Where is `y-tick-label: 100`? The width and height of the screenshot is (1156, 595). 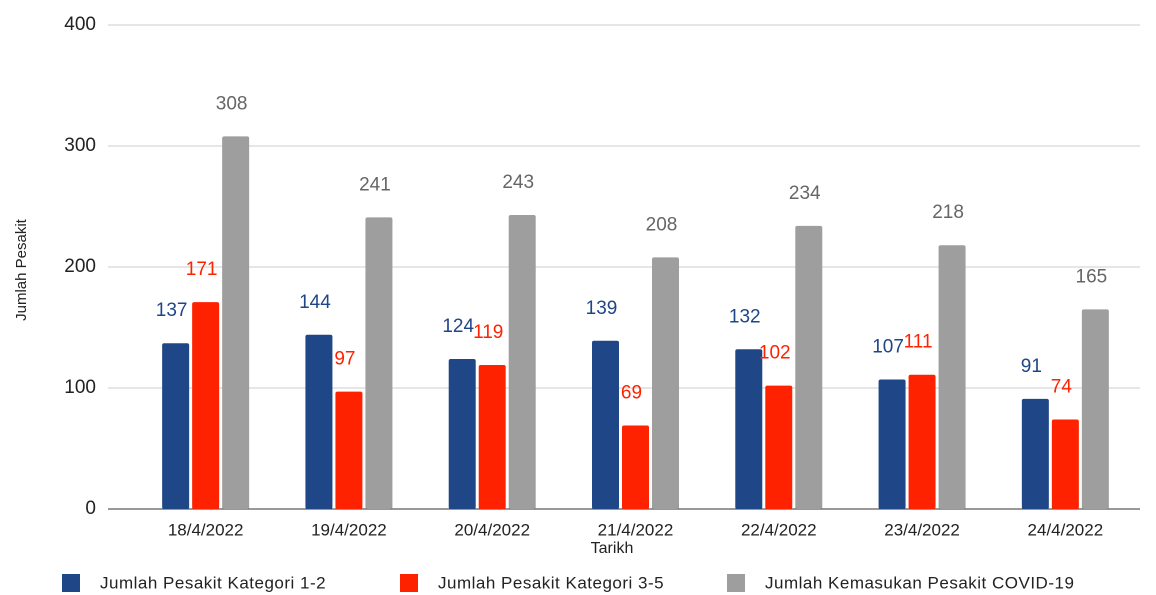
y-tick-label: 100 is located at coordinates (80, 387).